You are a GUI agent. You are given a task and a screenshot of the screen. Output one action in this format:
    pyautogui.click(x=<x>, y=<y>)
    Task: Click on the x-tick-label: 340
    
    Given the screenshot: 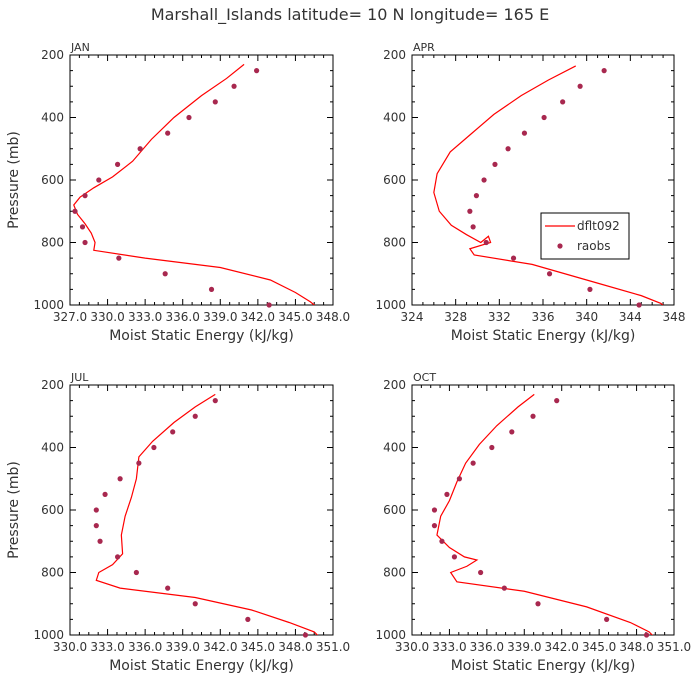 What is the action you would take?
    pyautogui.click(x=586, y=317)
    